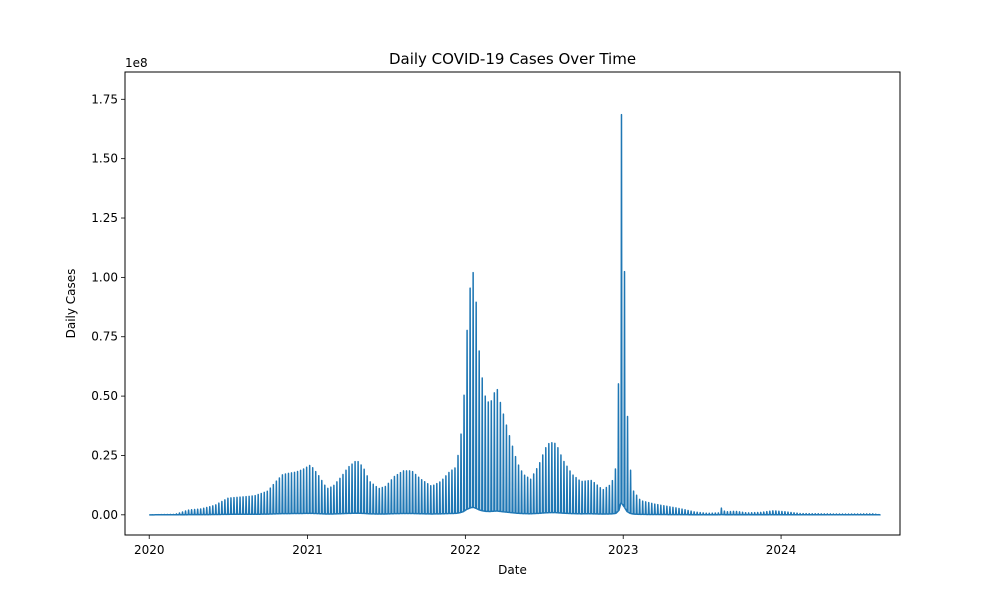  Describe the element at coordinates (149, 550) in the screenshot. I see `x-tick-label: 2020` at that location.